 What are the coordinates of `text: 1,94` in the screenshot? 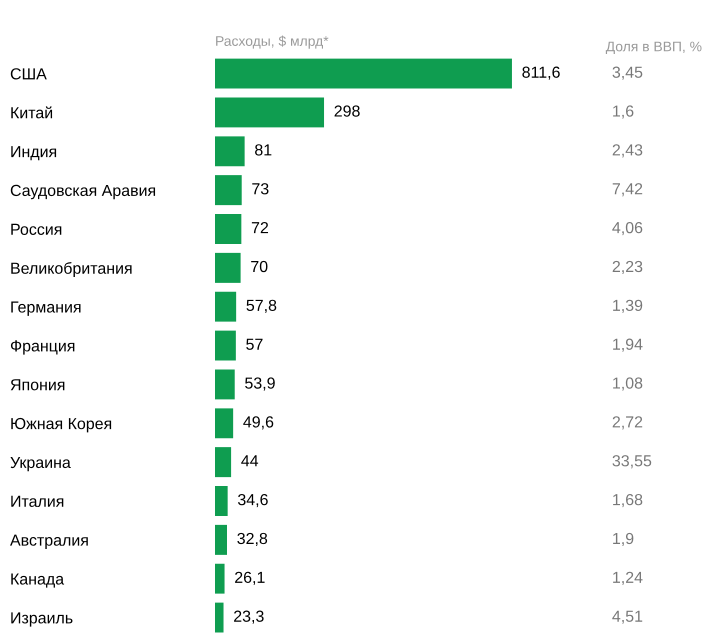 It's located at (628, 345).